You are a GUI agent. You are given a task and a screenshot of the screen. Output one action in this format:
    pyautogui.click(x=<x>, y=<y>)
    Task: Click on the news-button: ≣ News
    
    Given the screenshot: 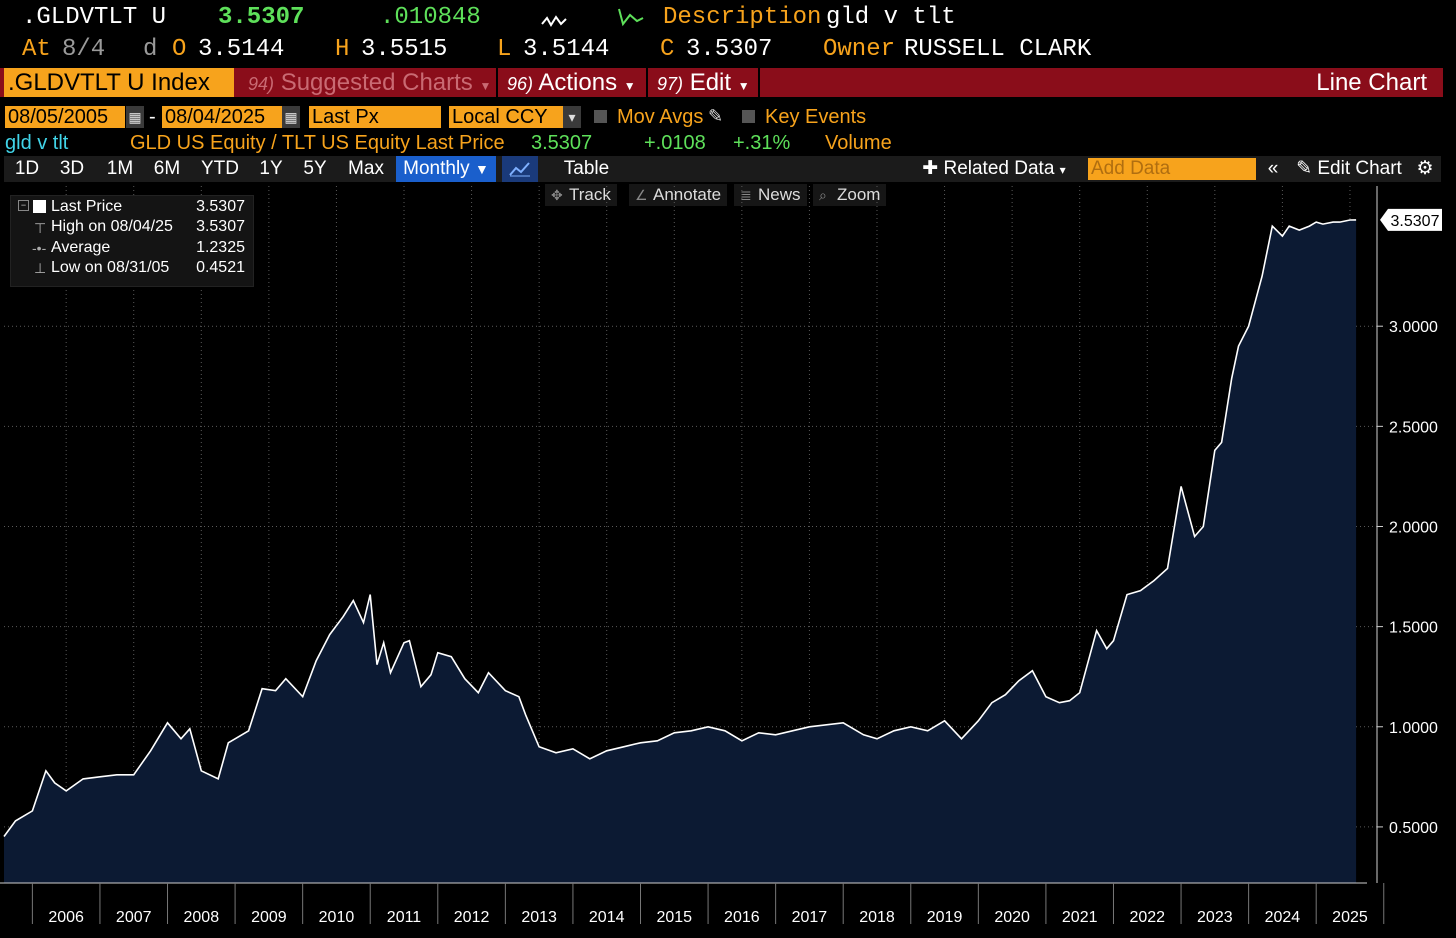 What is the action you would take?
    pyautogui.click(x=770, y=195)
    